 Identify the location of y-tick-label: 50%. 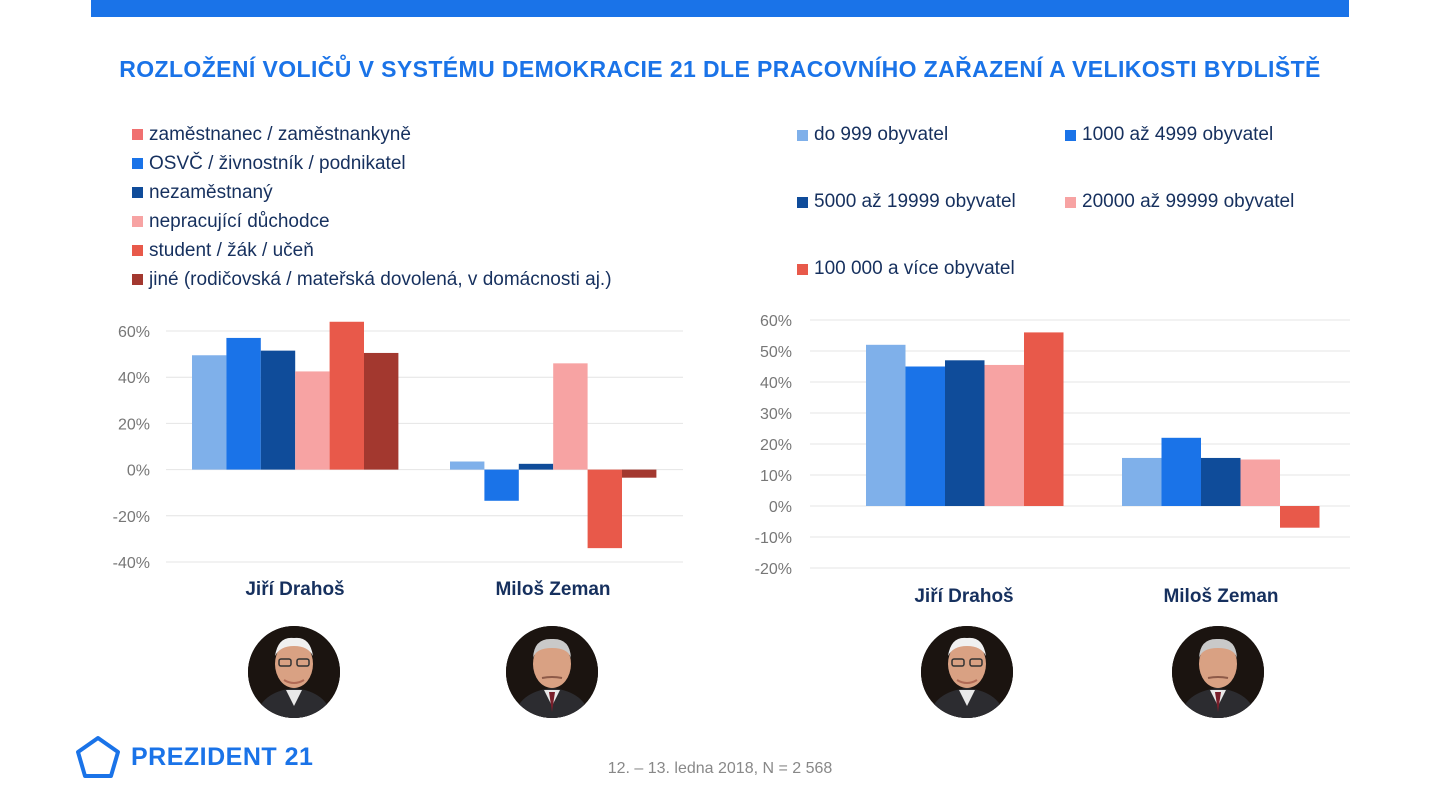
(776, 352).